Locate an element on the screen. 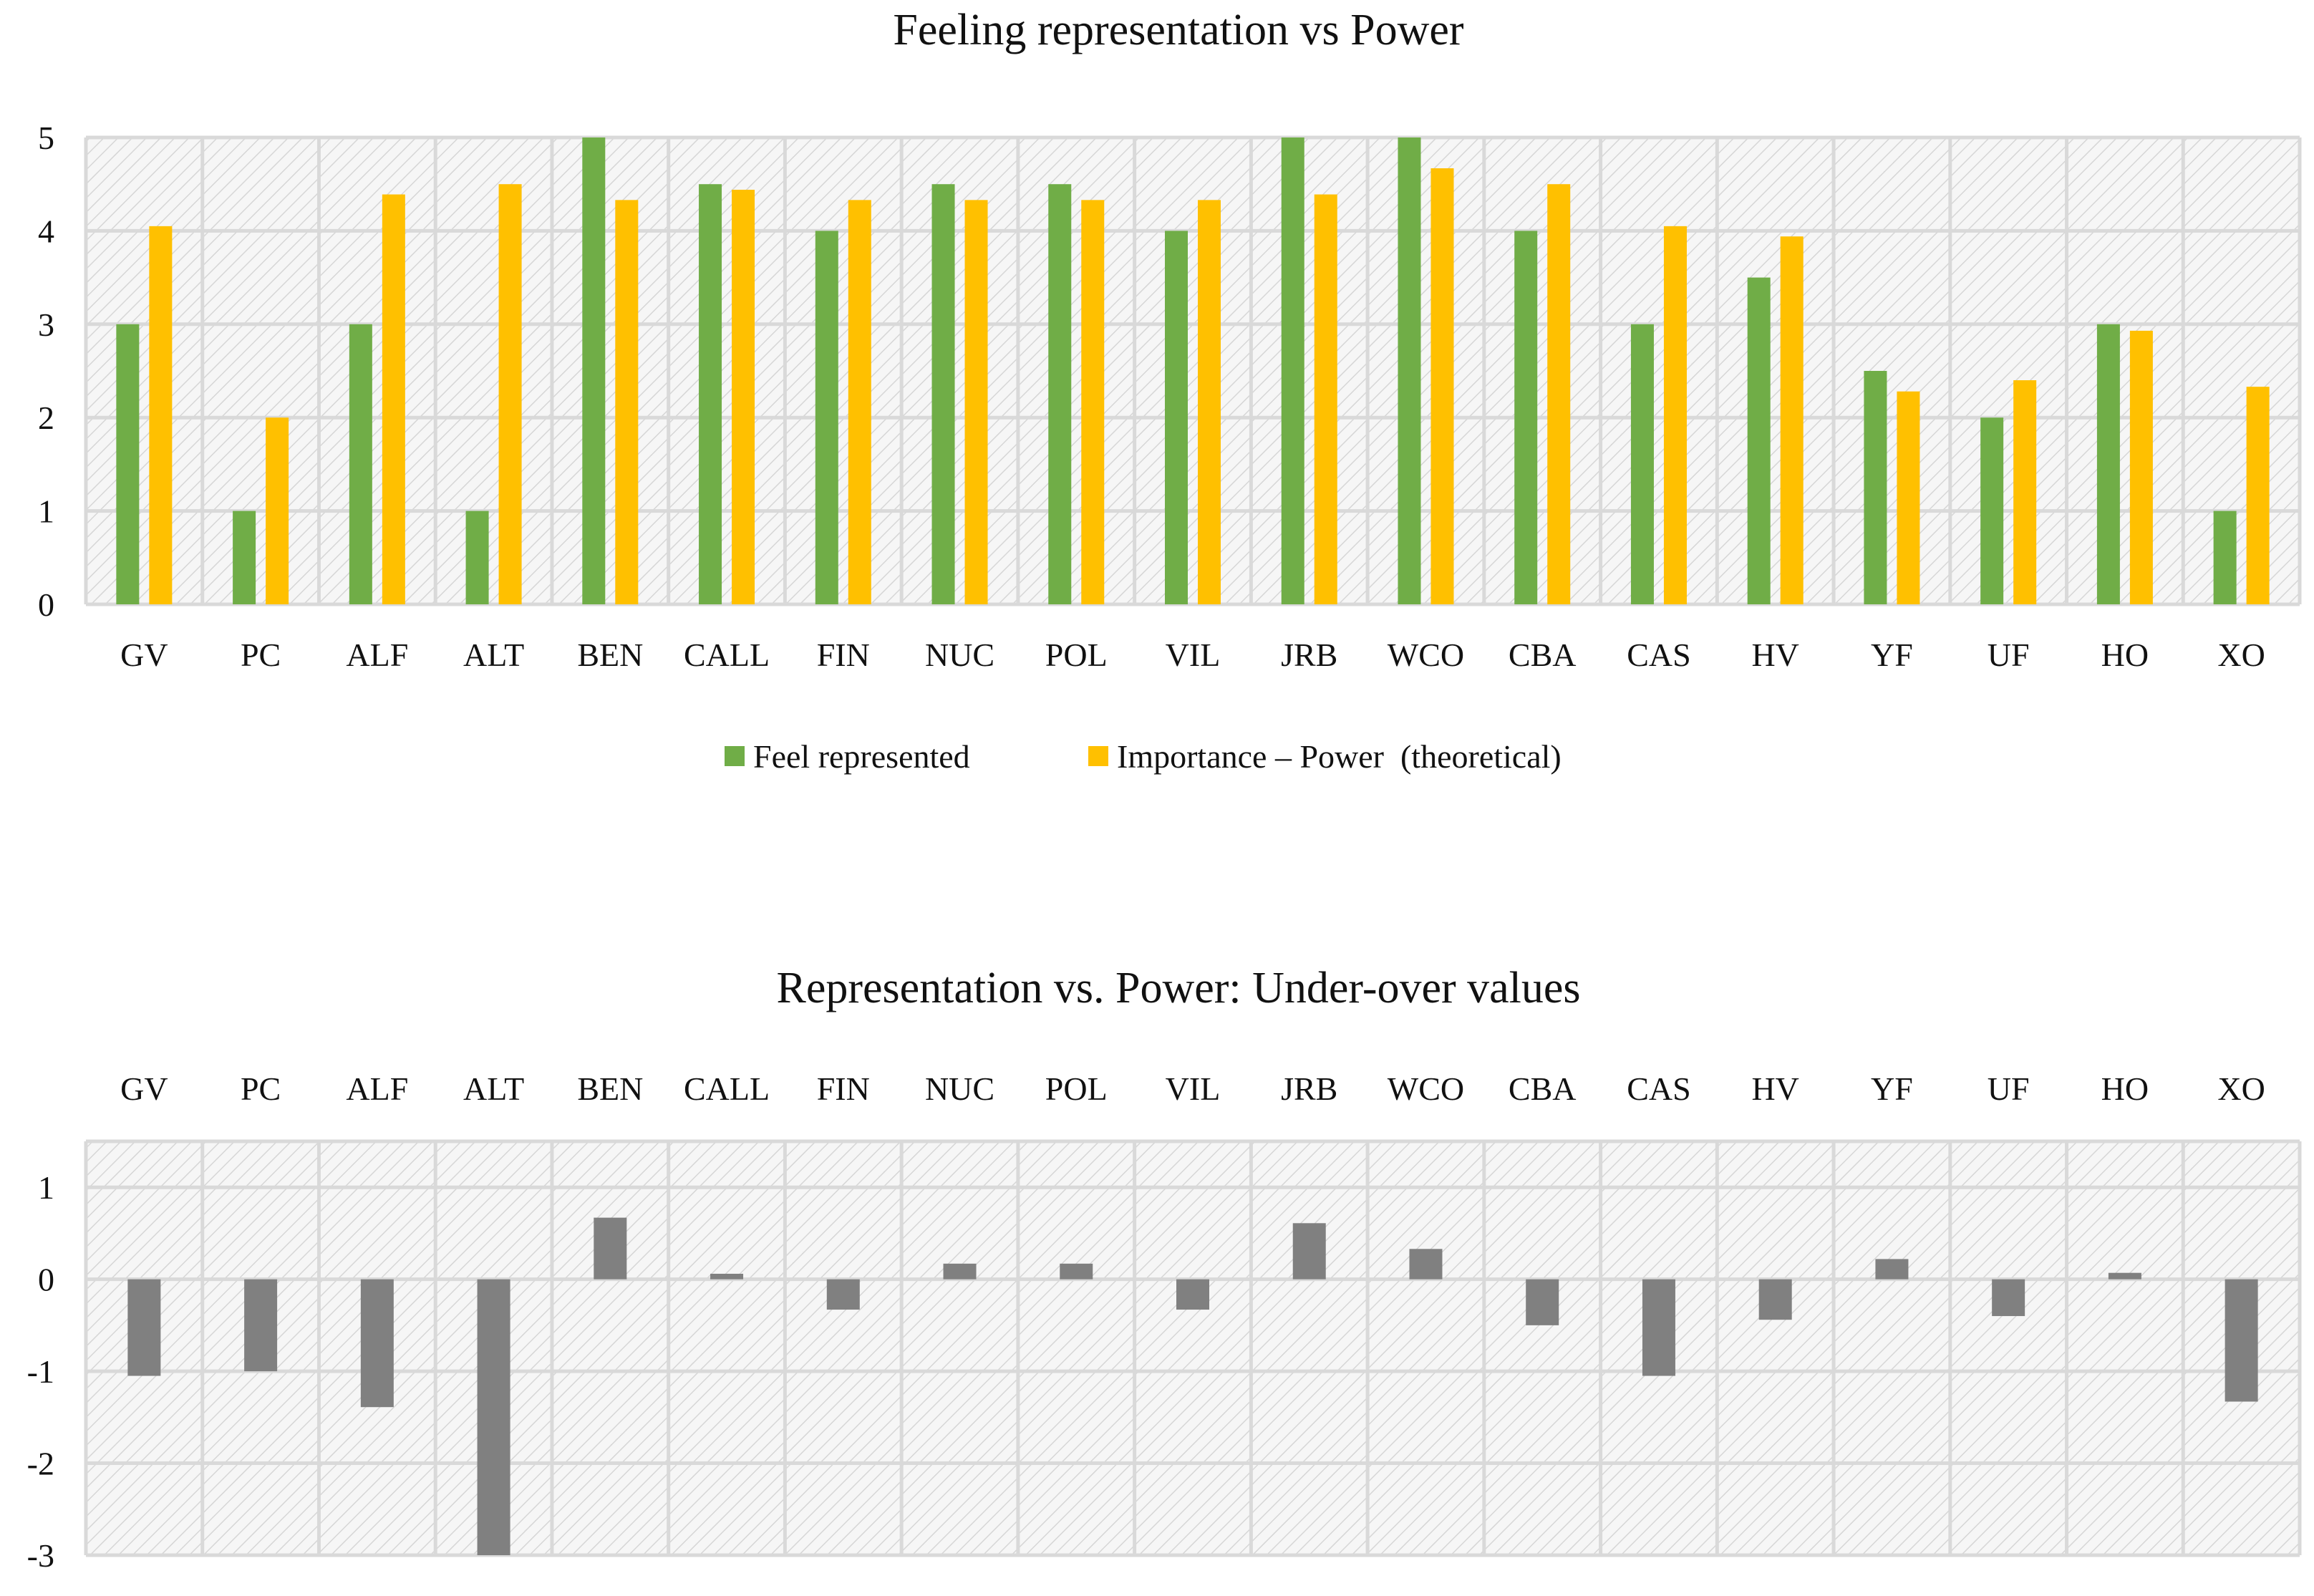 This screenshot has width=2314, height=1596. bar-hv-feel-represented is located at coordinates (1759, 440).